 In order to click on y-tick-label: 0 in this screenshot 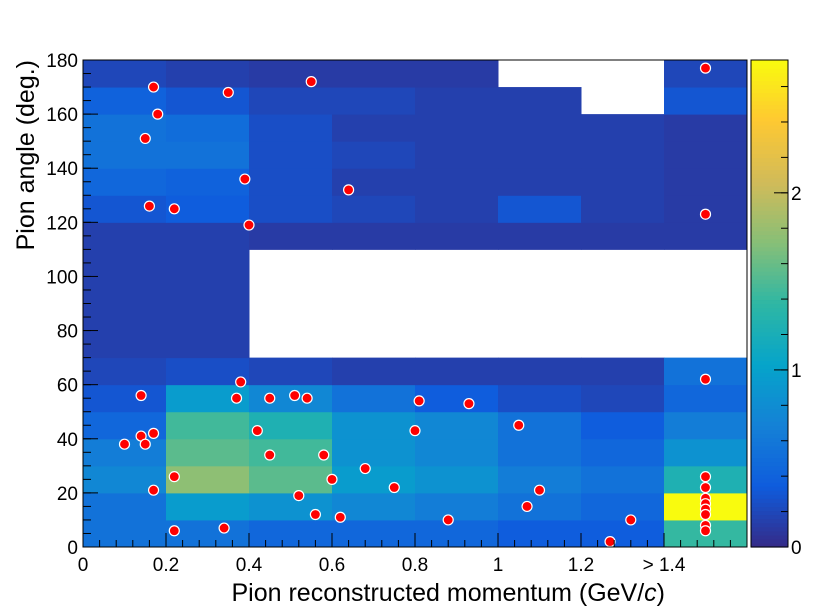, I will do `click(72, 548)`.